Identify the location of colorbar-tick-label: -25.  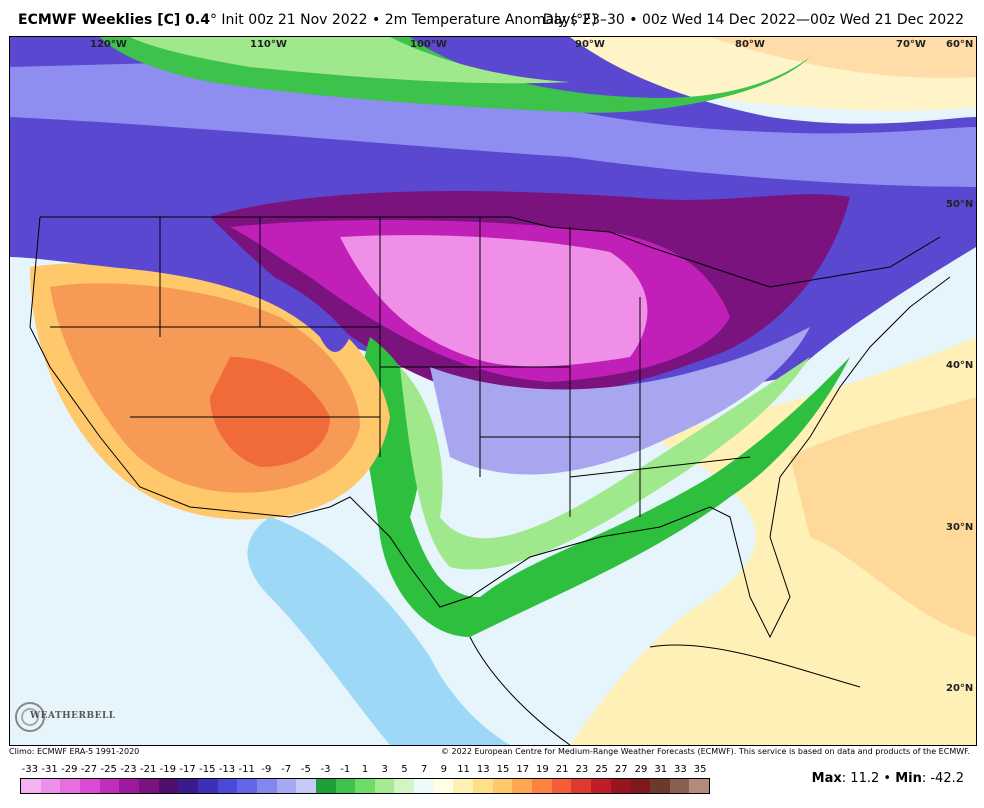
(108, 769).